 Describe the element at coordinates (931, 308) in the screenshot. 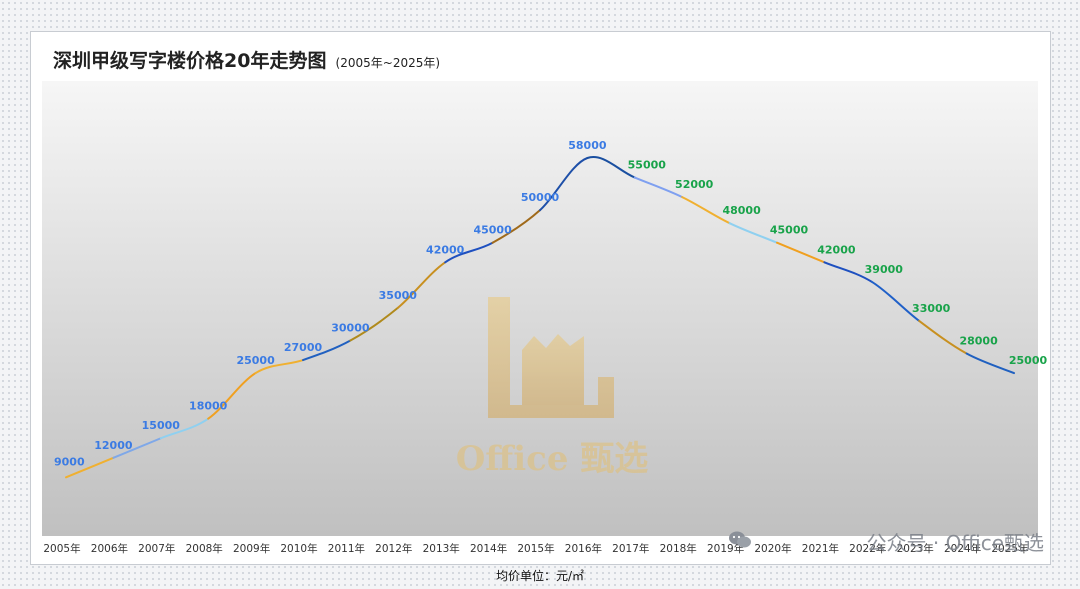

I see `data-label: 33000` at that location.